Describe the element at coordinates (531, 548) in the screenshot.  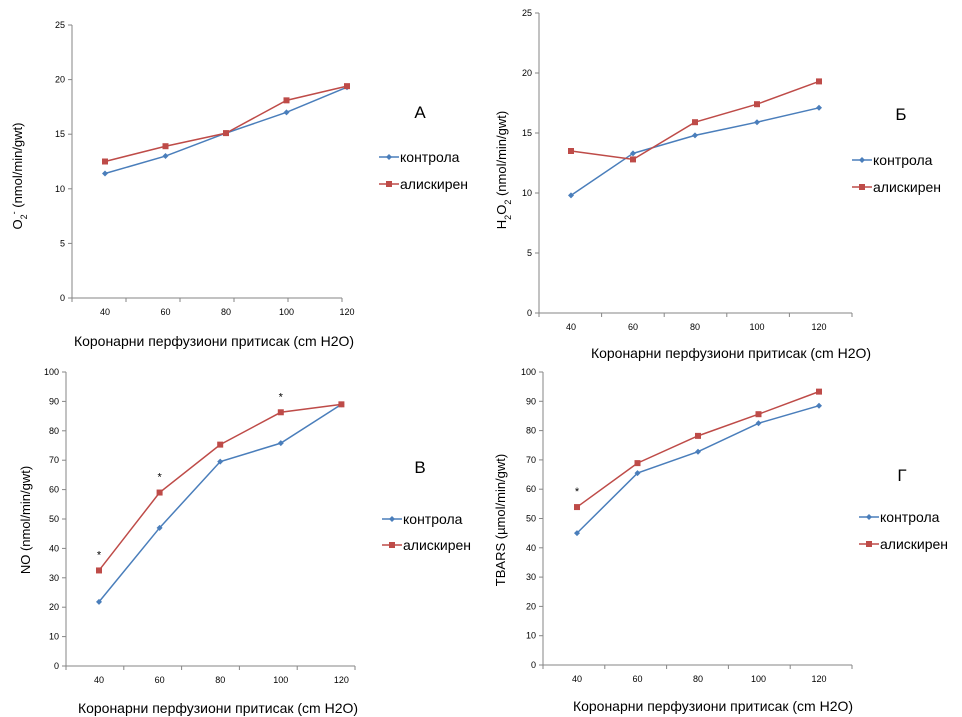
I see `y-tick-label: 40` at that location.